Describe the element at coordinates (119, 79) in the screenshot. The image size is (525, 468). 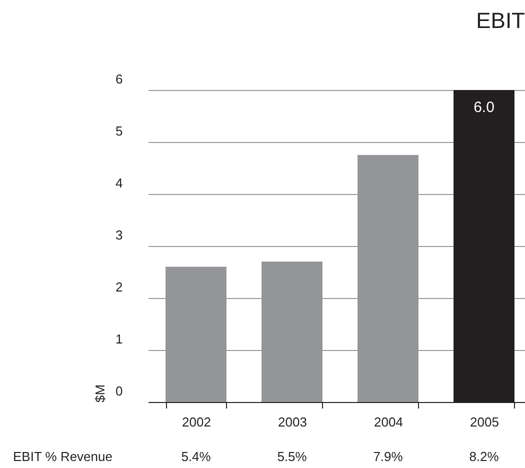
I see `y-tick-label: 6` at that location.